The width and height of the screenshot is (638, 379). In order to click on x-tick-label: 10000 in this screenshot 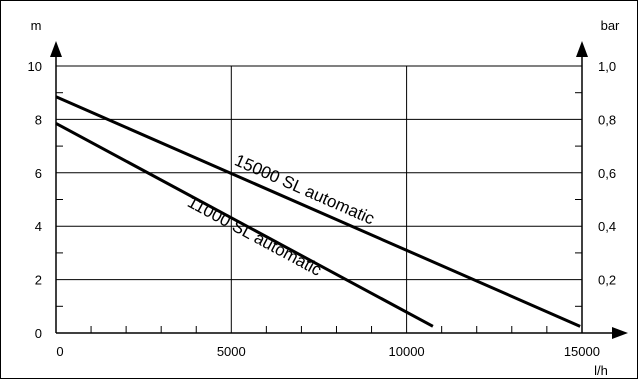, I will do `click(407, 351)`.